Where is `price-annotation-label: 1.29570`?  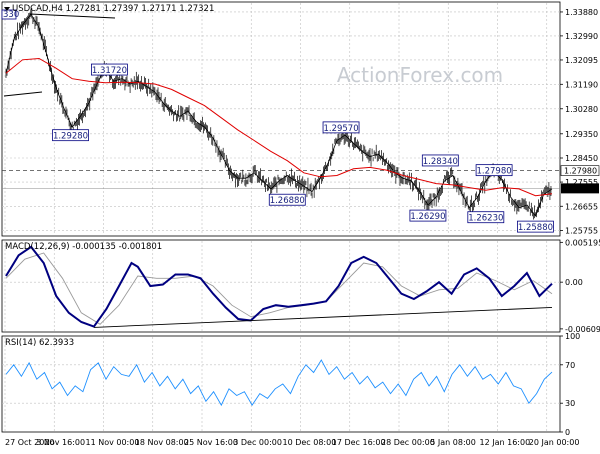
price-annotation-label: 1.29570 is located at coordinates (340, 129).